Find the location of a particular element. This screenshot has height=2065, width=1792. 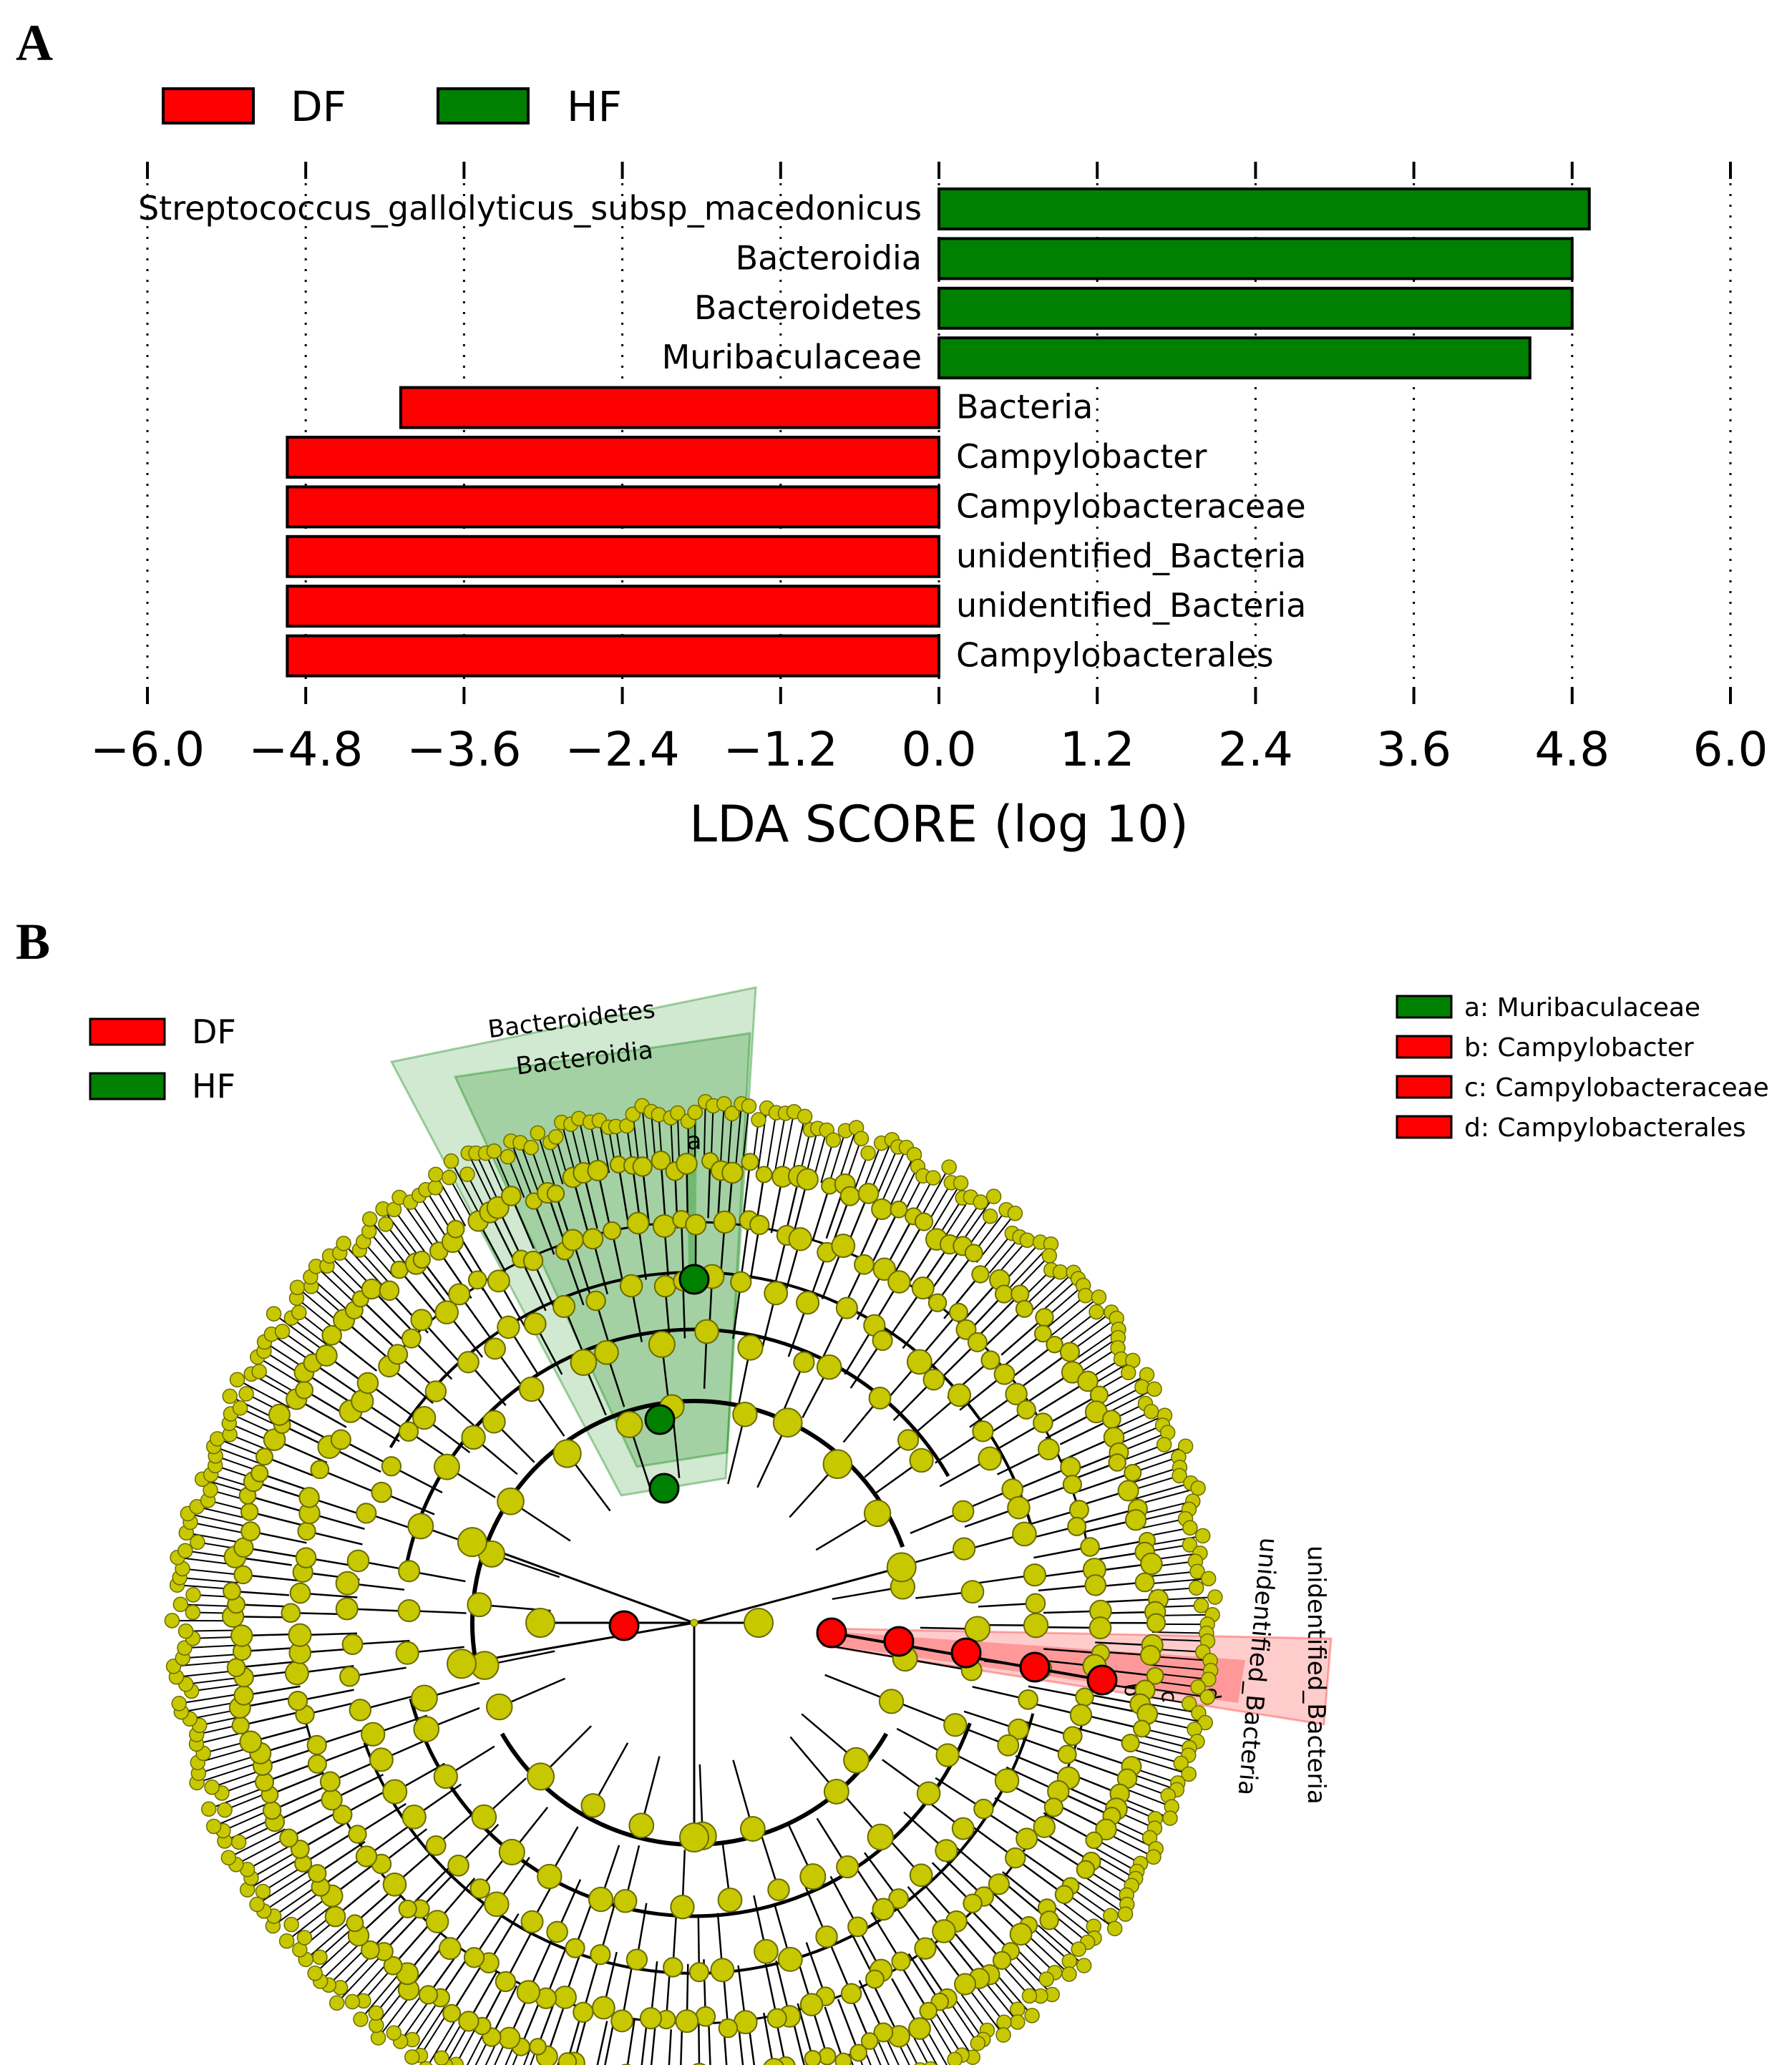

panel-b-label: B is located at coordinates (33, 942).